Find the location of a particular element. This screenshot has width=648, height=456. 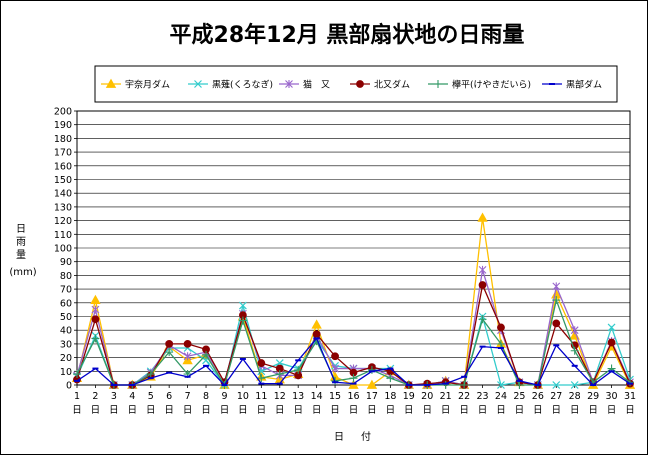

x-tick-label: 6 is located at coordinates (169, 396).